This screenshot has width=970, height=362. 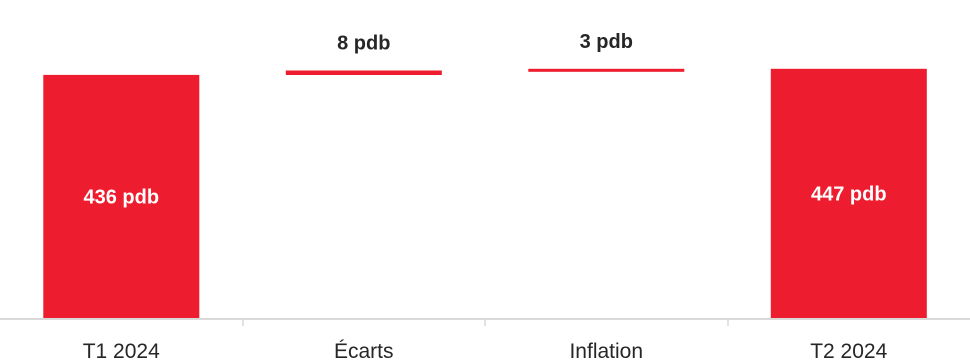 I want to click on bar-t2-2024, so click(x=848, y=193).